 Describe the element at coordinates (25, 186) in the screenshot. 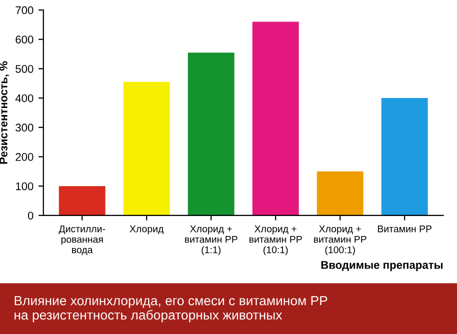

I see `y-tick-label: 100` at that location.